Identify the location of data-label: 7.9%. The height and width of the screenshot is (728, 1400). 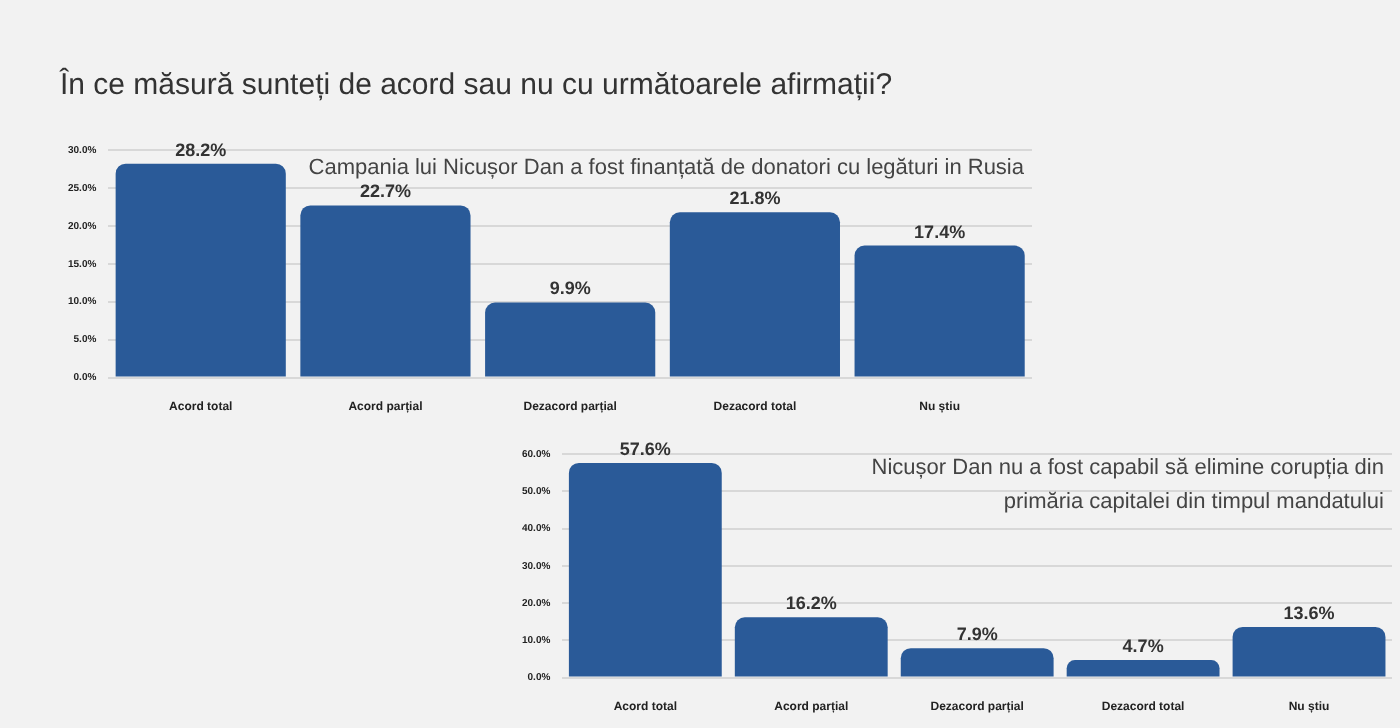
(977, 634).